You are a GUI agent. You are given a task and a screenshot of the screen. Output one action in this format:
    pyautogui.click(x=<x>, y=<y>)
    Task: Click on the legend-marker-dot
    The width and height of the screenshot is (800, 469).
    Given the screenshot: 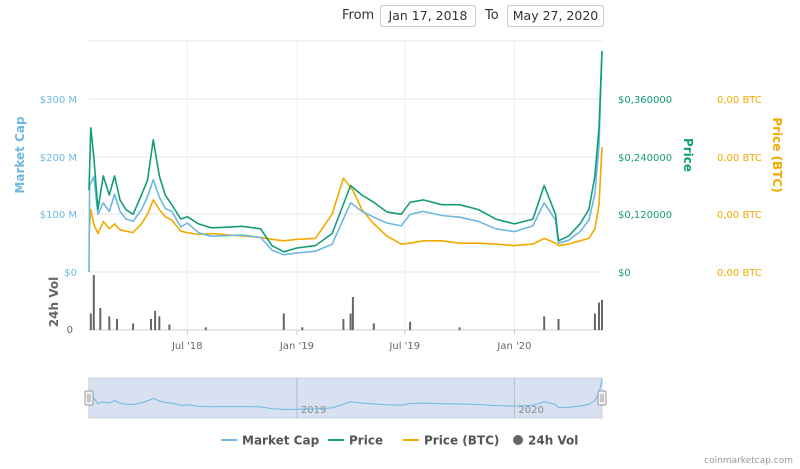 What is the action you would take?
    pyautogui.click(x=518, y=440)
    